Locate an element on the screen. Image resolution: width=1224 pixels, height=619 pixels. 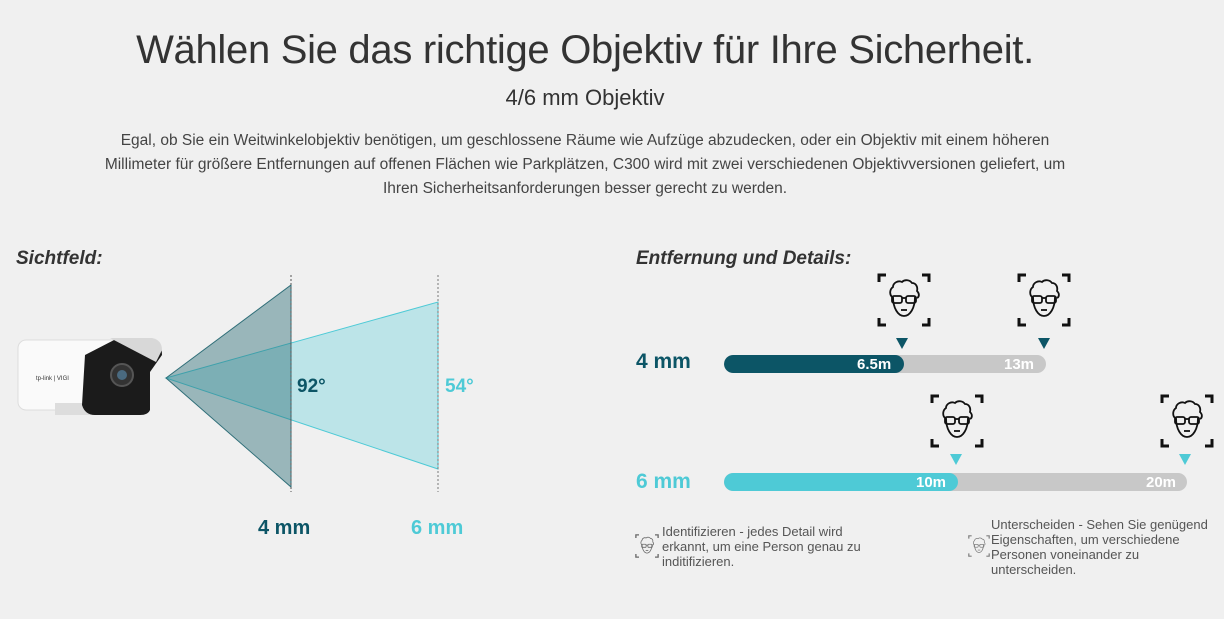
fov-diagram: tp-link | VIGI is located at coordinates (228, 383).